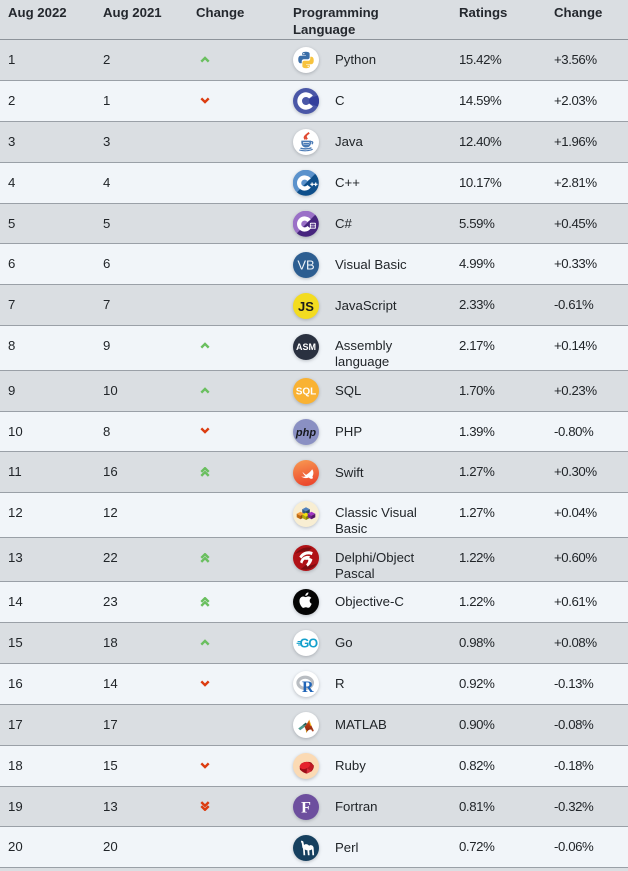  What do you see at coordinates (306, 347) in the screenshot?
I see `svg-text: ASM` at bounding box center [306, 347].